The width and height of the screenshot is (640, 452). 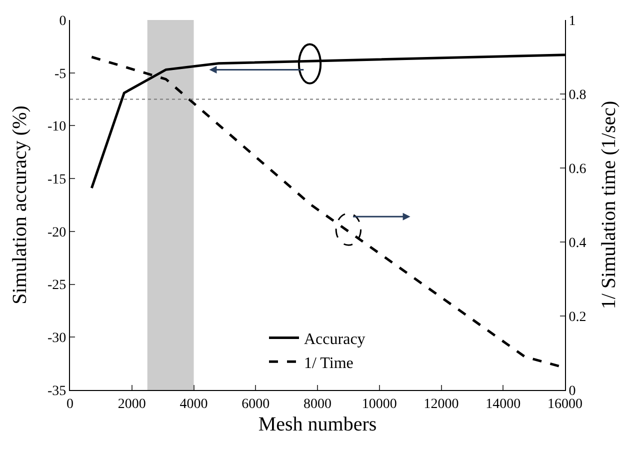 What do you see at coordinates (20, 205) in the screenshot?
I see `y-axis-title: Simulation accuracy (%)` at bounding box center [20, 205].